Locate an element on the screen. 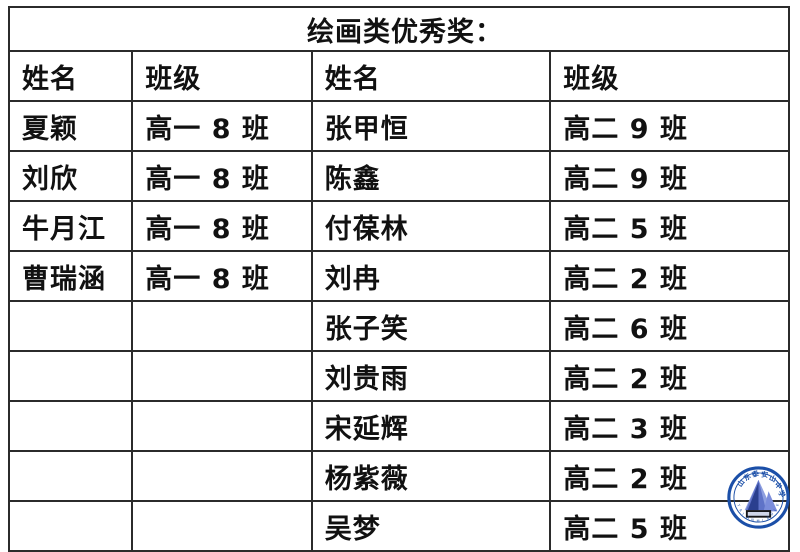 The image size is (800, 552). table-row: 吴梦 高二 5 班 is located at coordinates (398, 526).